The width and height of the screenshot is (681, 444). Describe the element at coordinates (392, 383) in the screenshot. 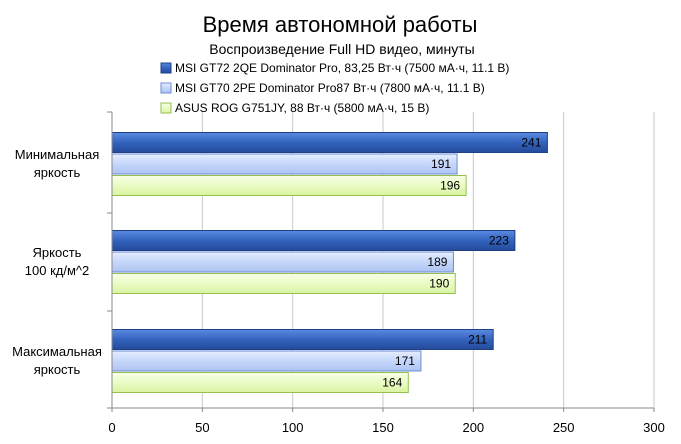

I see `value-label-cat3-series3: 164` at that location.